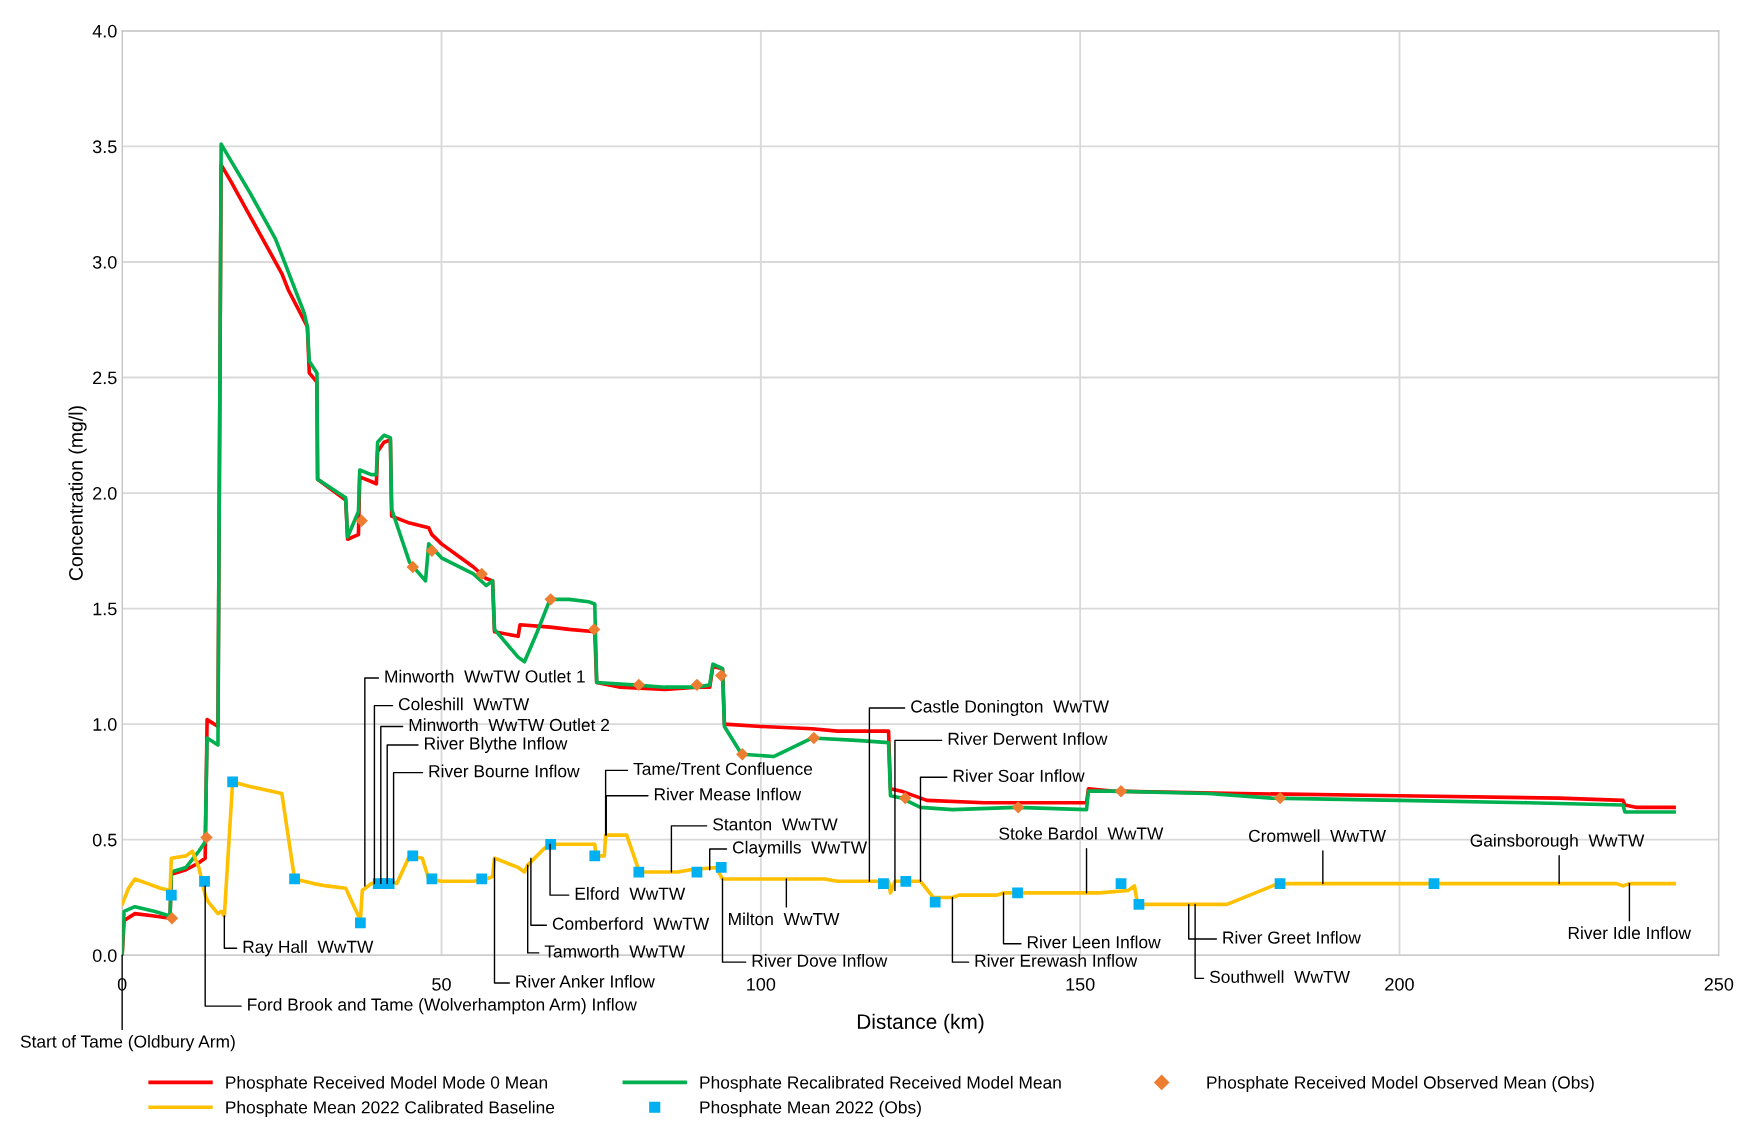 This screenshot has width=1745, height=1144. What do you see at coordinates (1399, 984) in the screenshot?
I see `x-tick-label: 200` at bounding box center [1399, 984].